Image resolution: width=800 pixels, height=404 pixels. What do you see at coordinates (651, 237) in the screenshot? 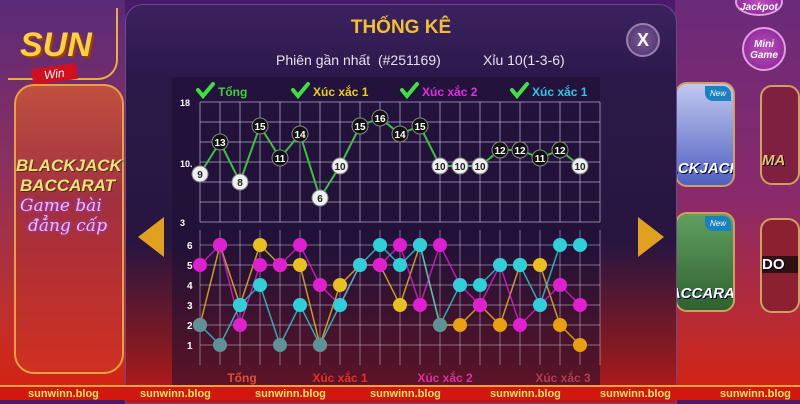
I see `next-arrow-icon` at bounding box center [651, 237].